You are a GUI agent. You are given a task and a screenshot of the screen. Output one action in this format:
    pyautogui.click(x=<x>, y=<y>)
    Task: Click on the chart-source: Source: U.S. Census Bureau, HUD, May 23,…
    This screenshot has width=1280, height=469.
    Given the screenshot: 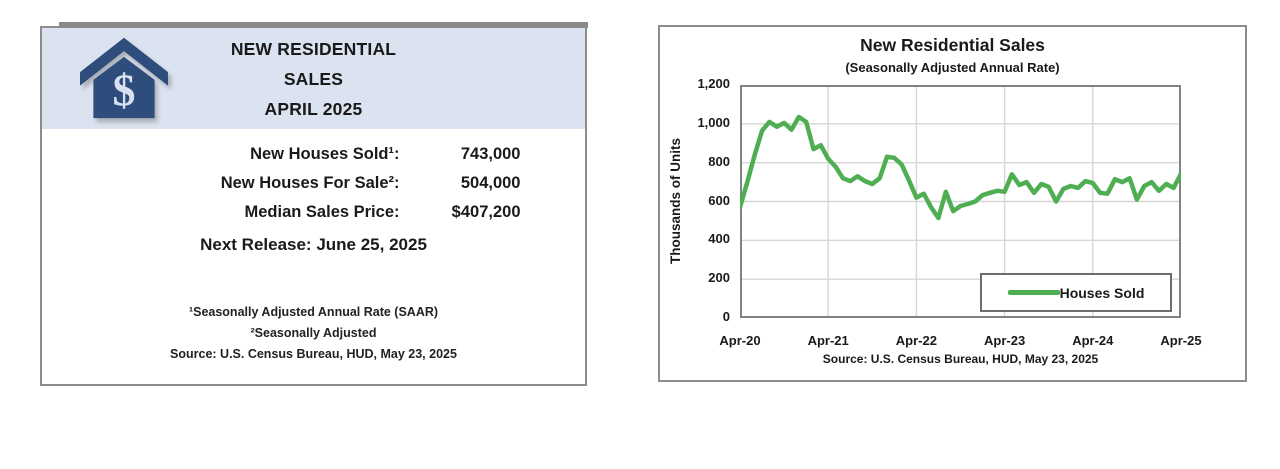 What is the action you would take?
    pyautogui.click(x=960, y=359)
    